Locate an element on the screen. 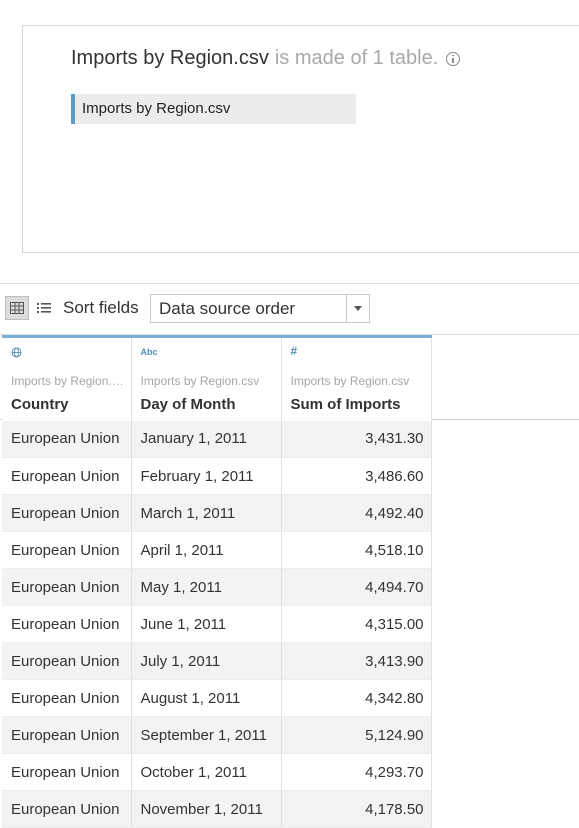  table-row: European Union October 1, 2011 4,293.70 is located at coordinates (217, 772).